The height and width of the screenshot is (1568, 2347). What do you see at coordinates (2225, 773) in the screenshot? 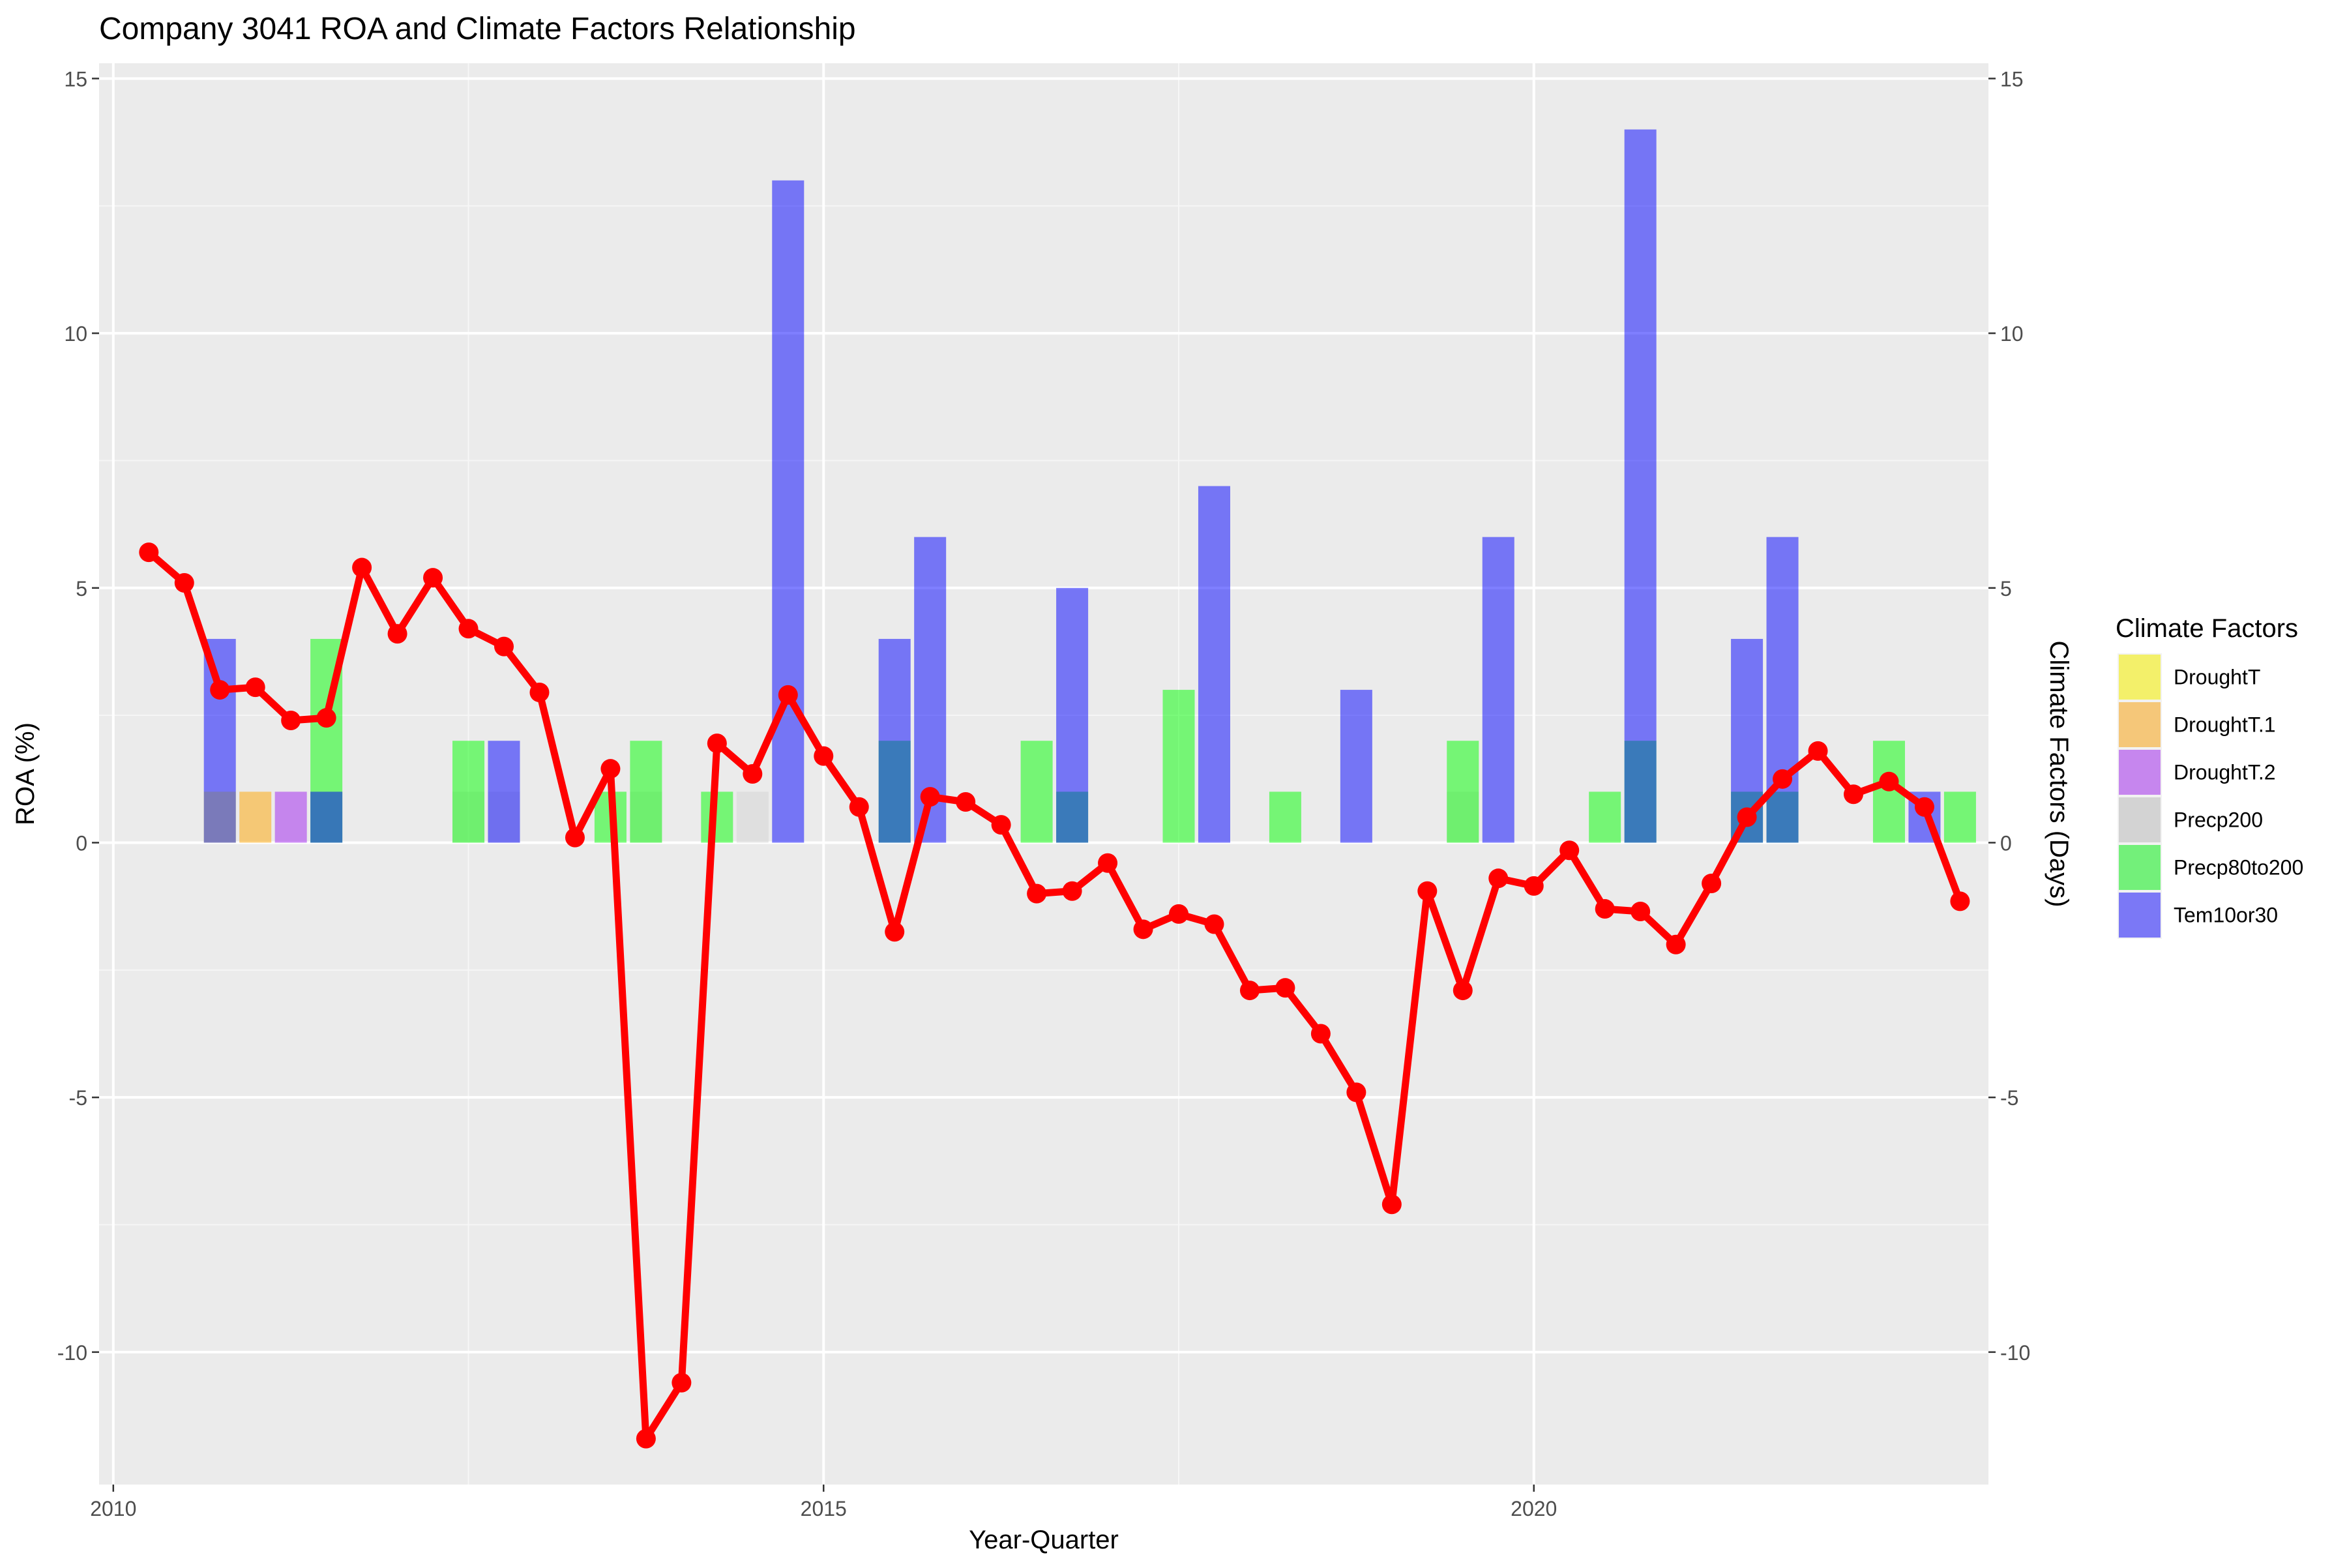
I see `legend-label: DroughtT.2` at bounding box center [2225, 773].